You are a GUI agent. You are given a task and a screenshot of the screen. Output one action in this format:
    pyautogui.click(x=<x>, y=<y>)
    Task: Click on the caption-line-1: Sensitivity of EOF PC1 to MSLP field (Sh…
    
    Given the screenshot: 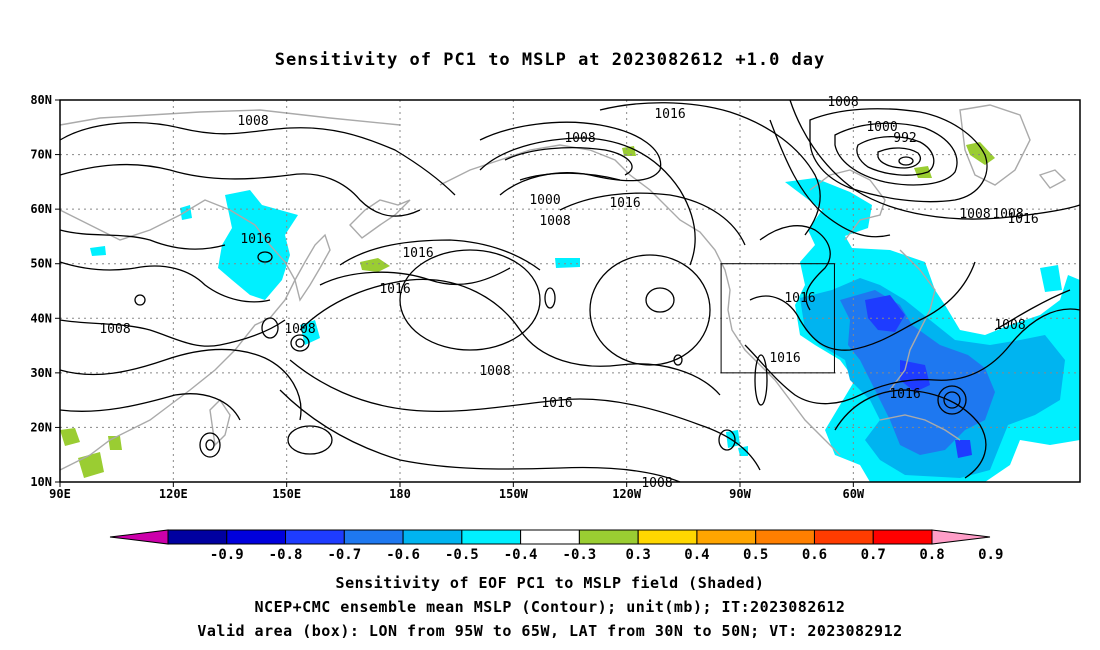 What is the action you would take?
    pyautogui.click(x=550, y=583)
    